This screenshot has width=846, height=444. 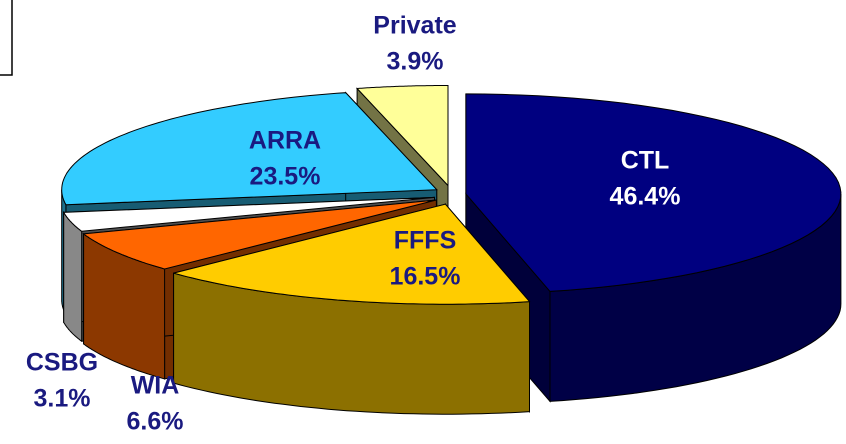 I want to click on slice-label: CSBG, so click(x=62, y=363).